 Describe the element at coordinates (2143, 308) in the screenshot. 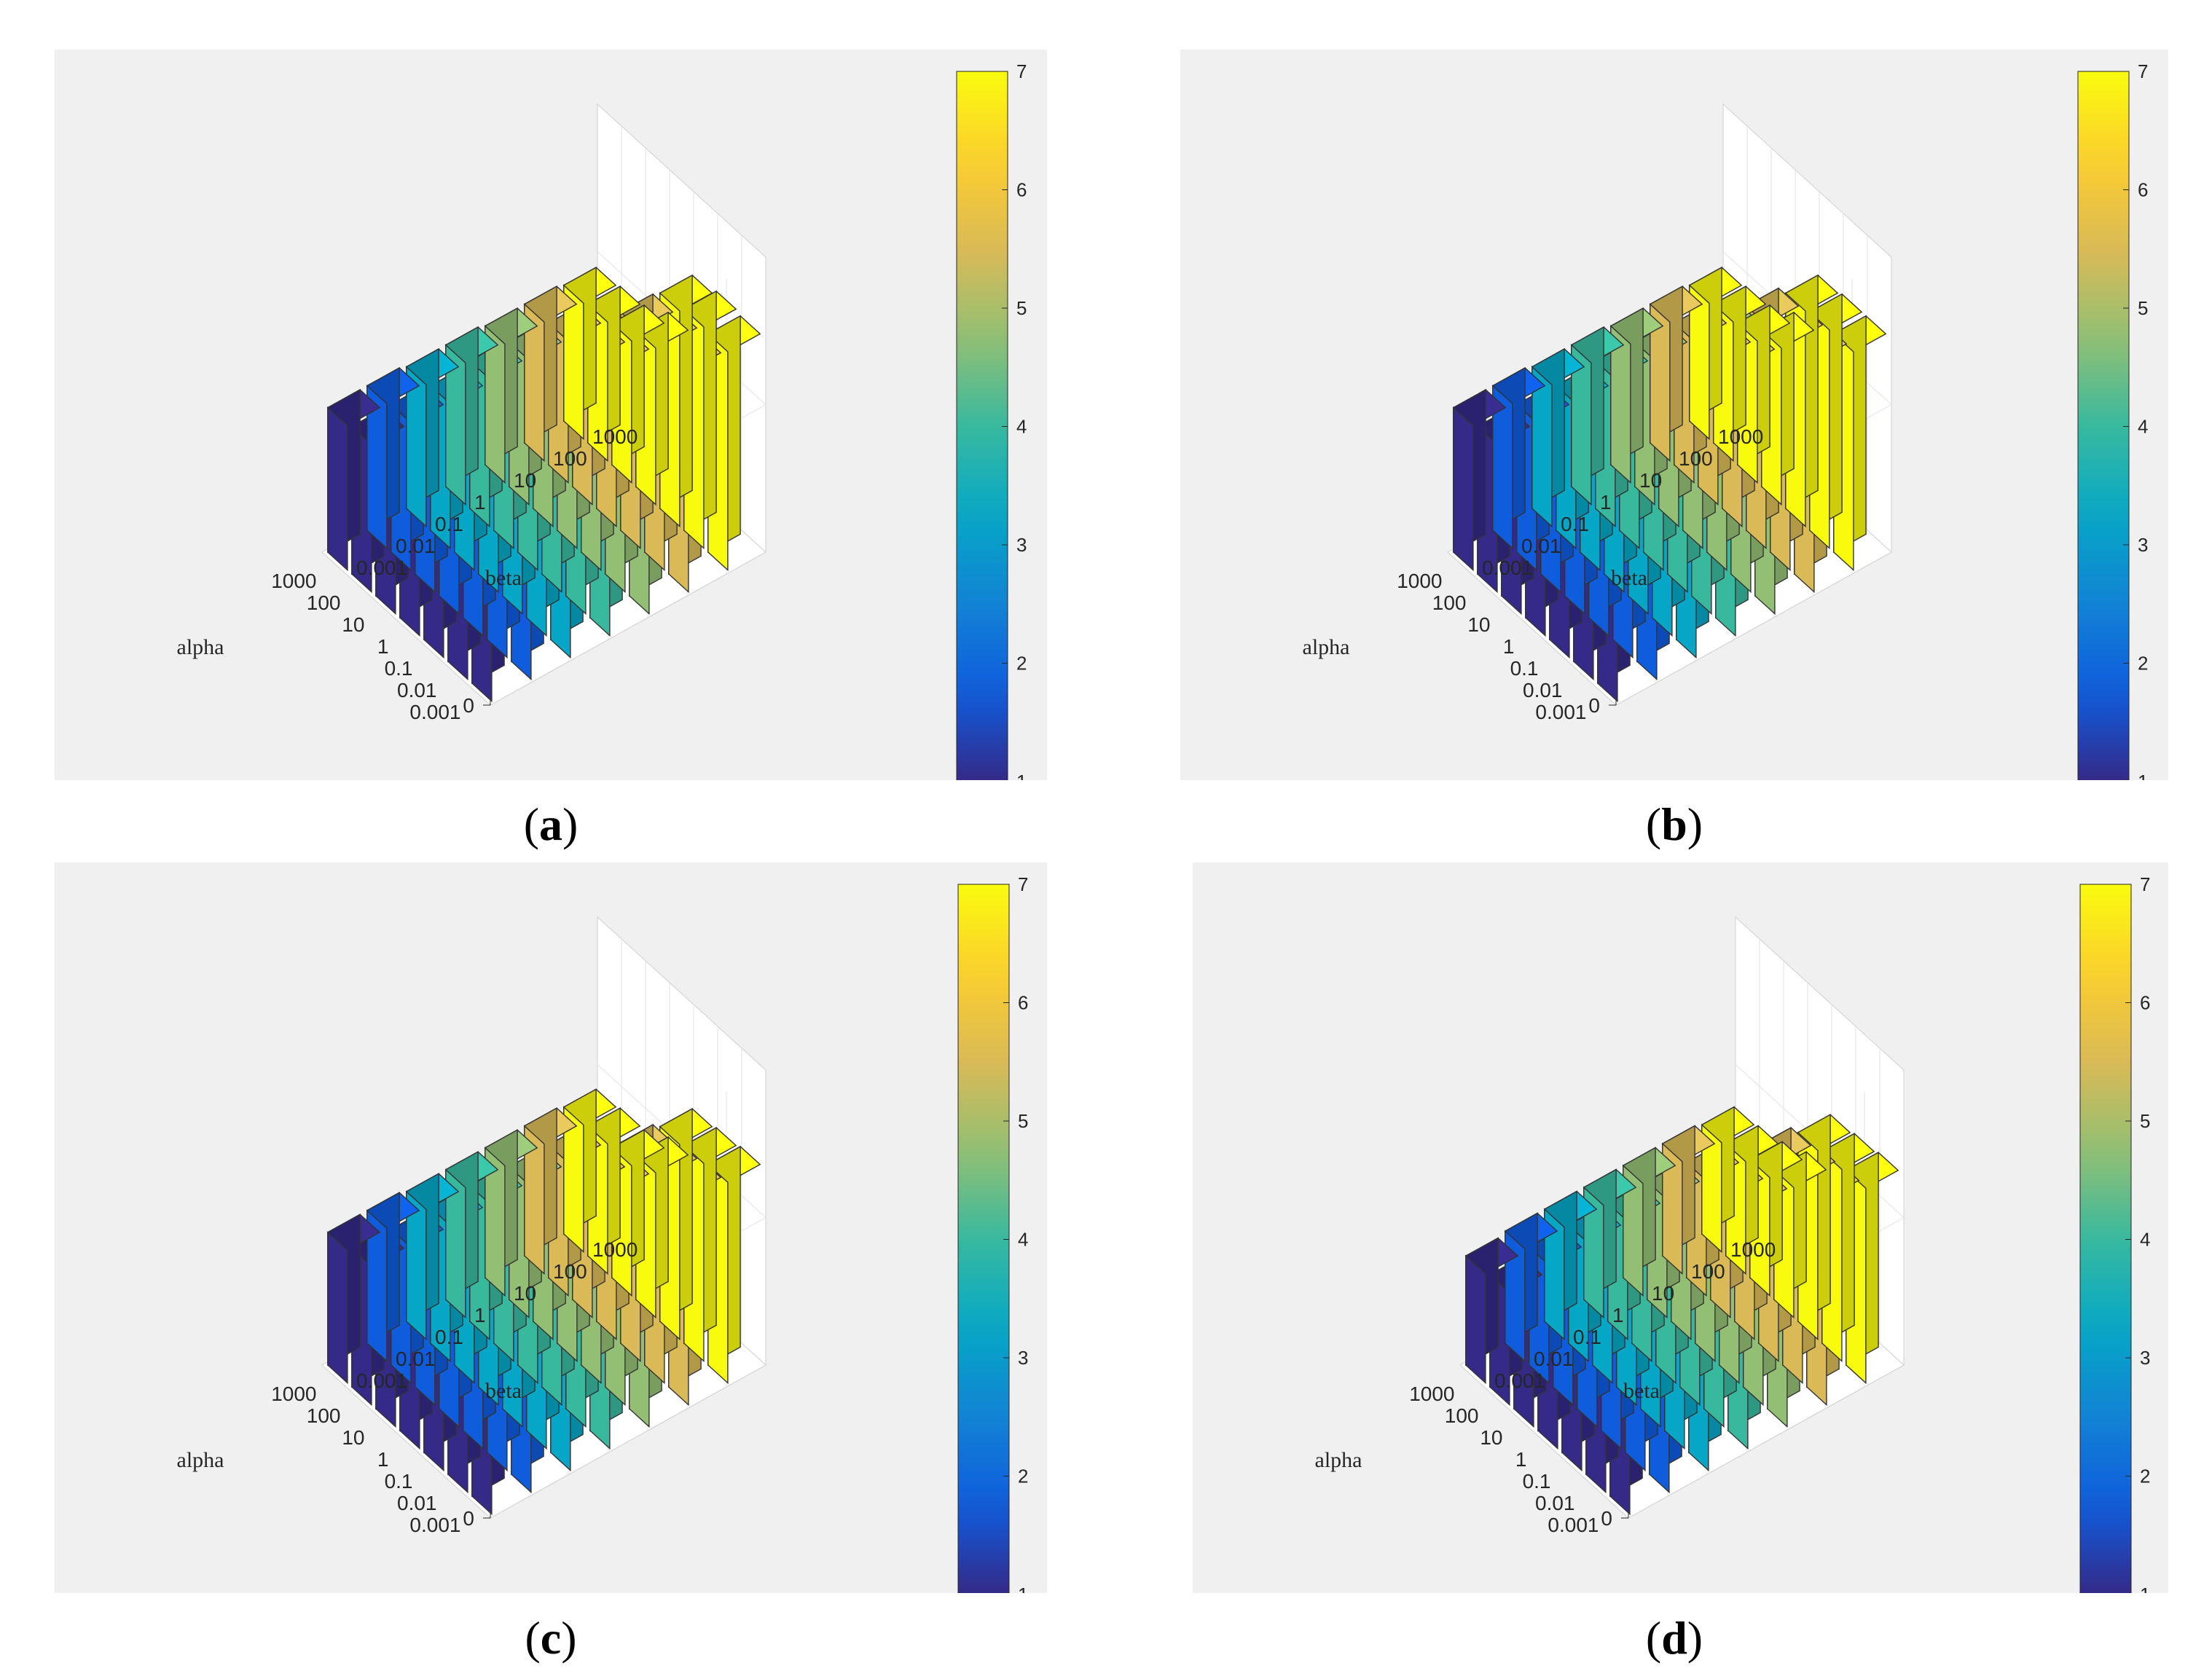

I see `colorbar-tick-label: 5` at that location.